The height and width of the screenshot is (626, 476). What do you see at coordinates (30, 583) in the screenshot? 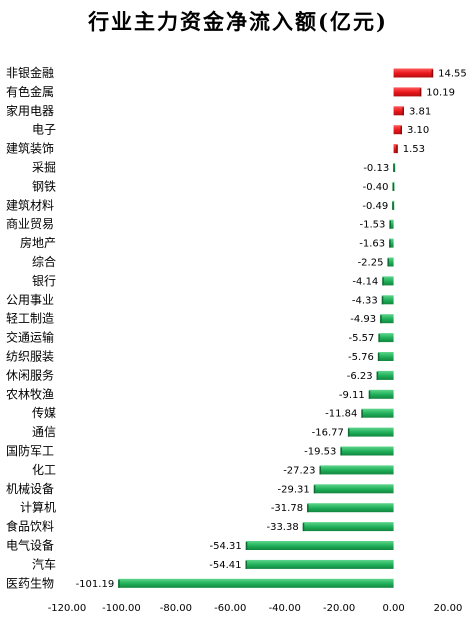
I see `category-label: 医药生物` at bounding box center [30, 583].